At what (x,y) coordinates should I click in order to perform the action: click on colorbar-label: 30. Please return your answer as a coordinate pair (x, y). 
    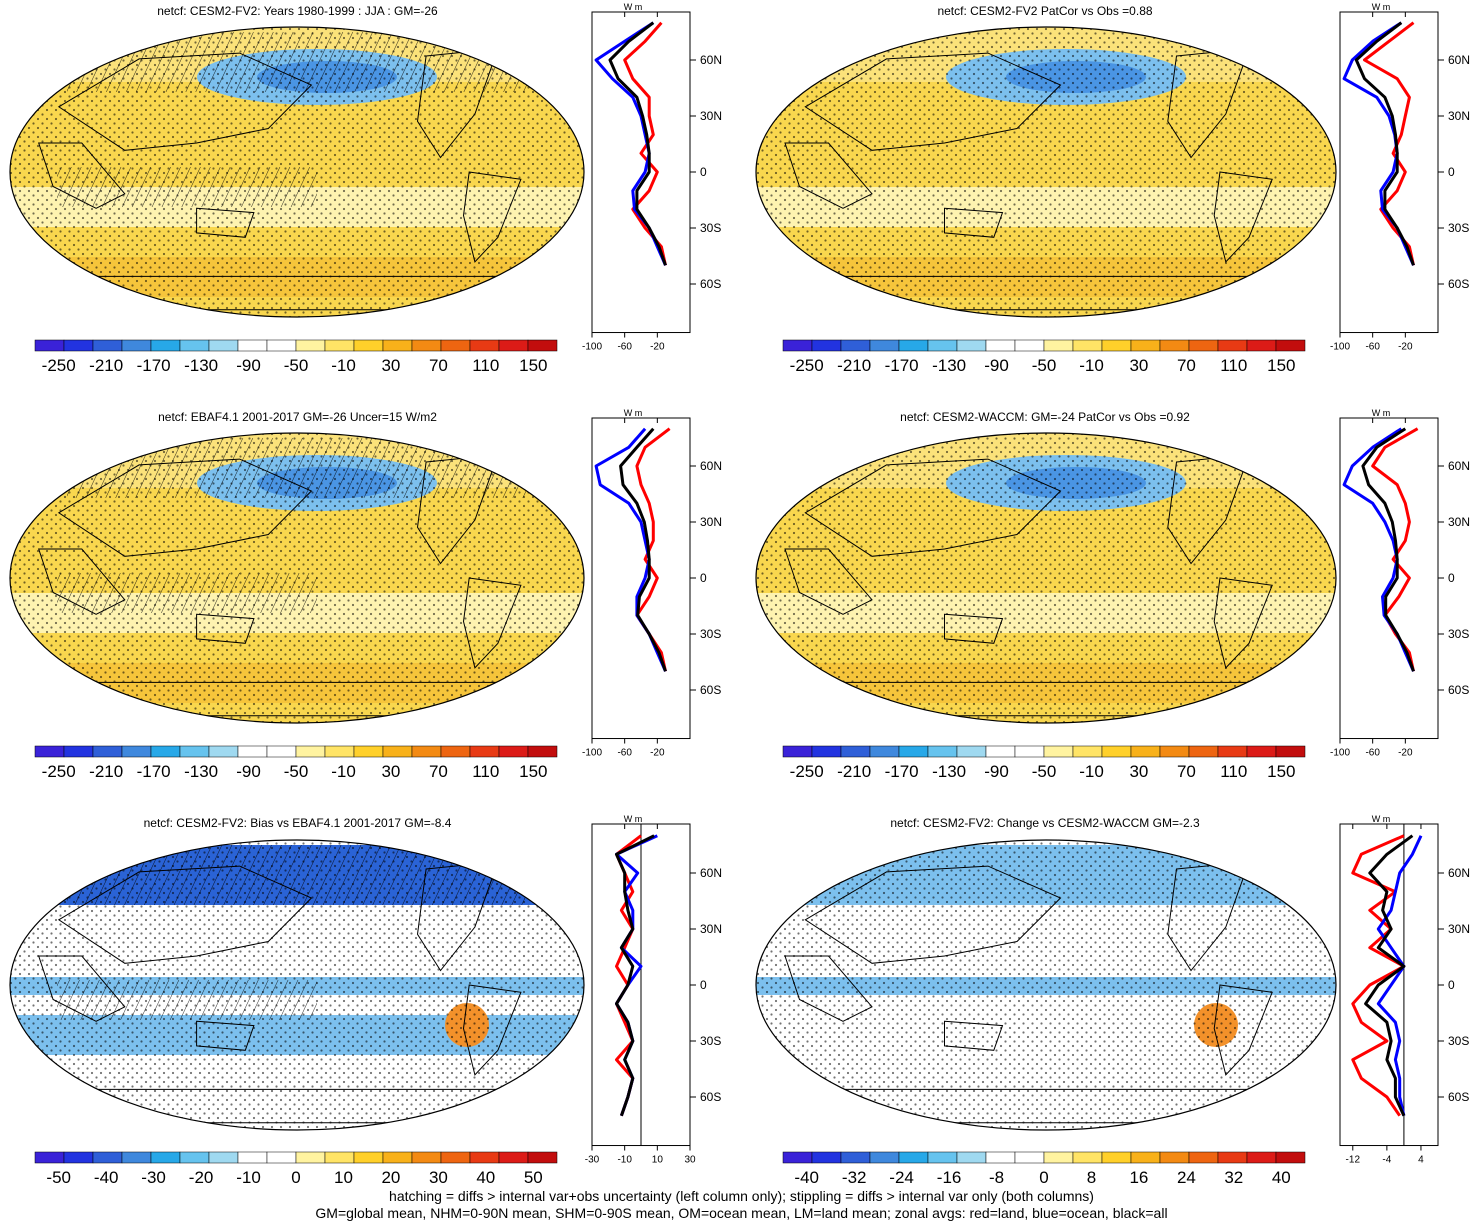
    Looking at the image, I should click on (1138, 365).